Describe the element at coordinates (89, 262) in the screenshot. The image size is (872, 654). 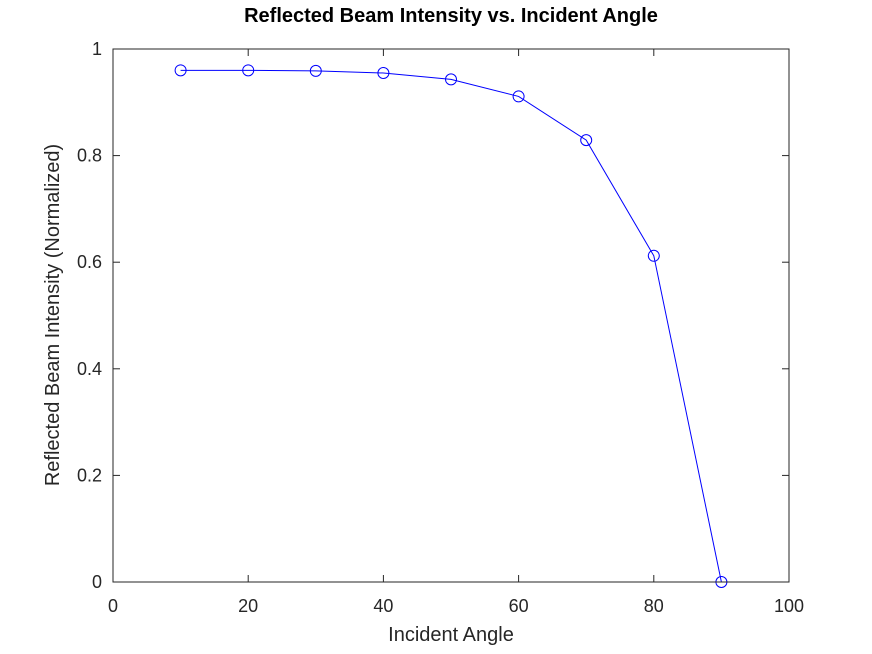
I see `y-tick-label: 0.6` at that location.